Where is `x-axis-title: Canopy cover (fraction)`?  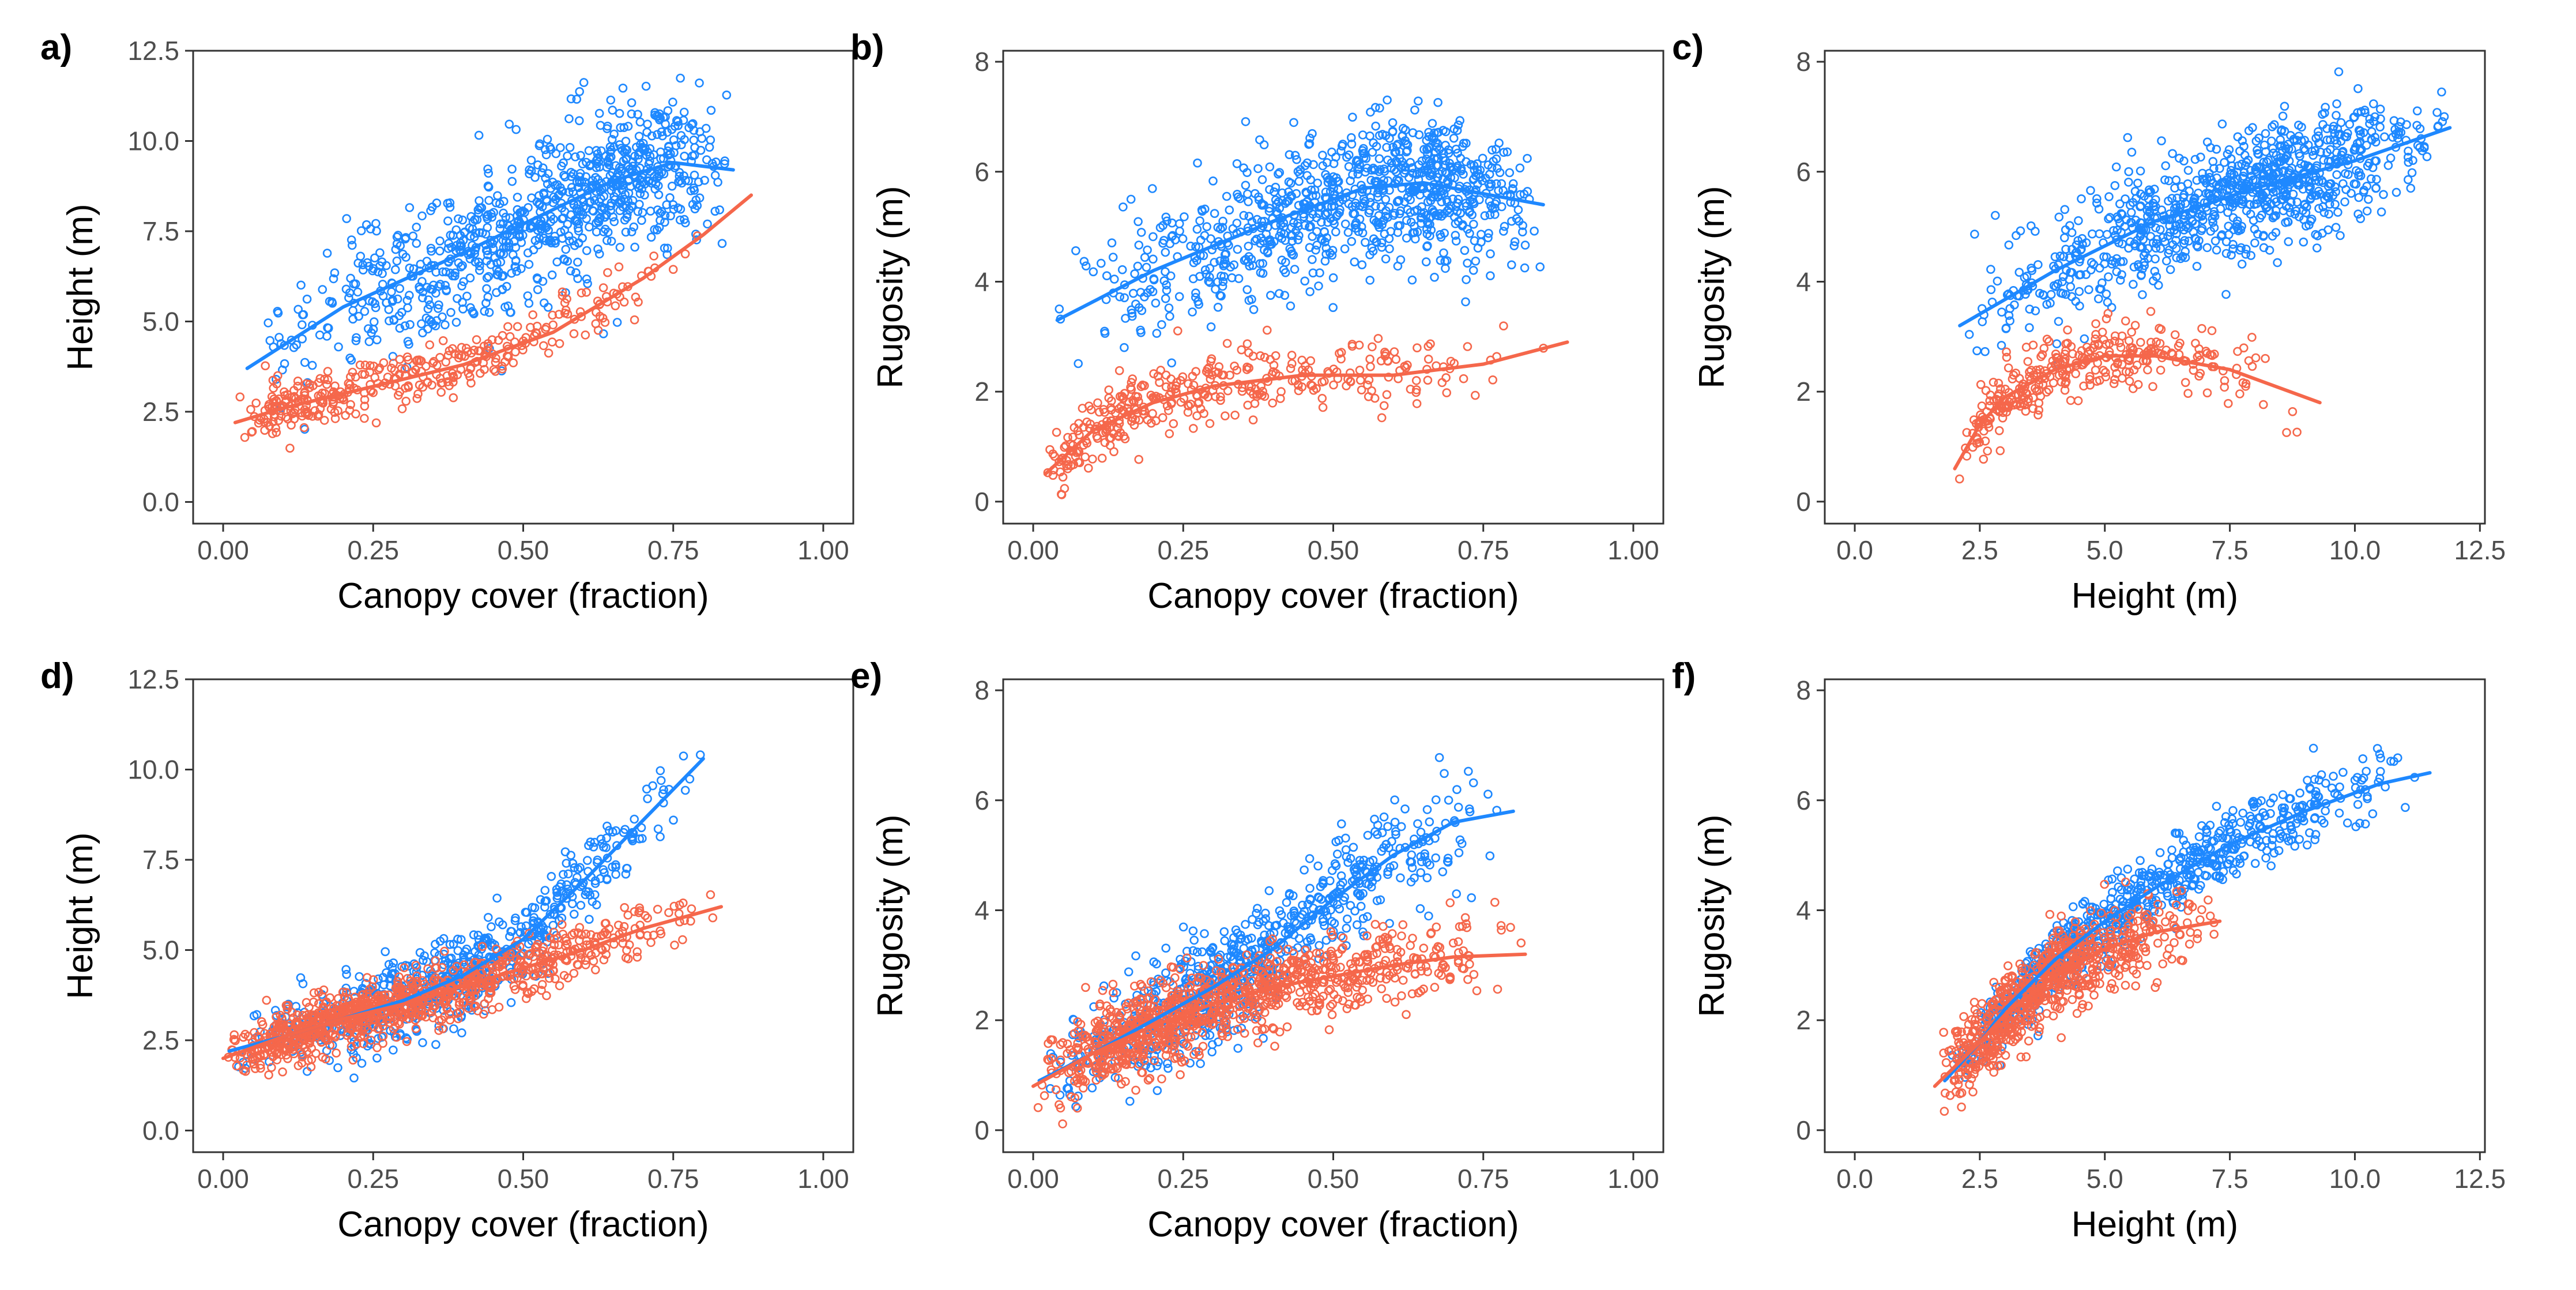 x-axis-title: Canopy cover (fraction) is located at coordinates (523, 596).